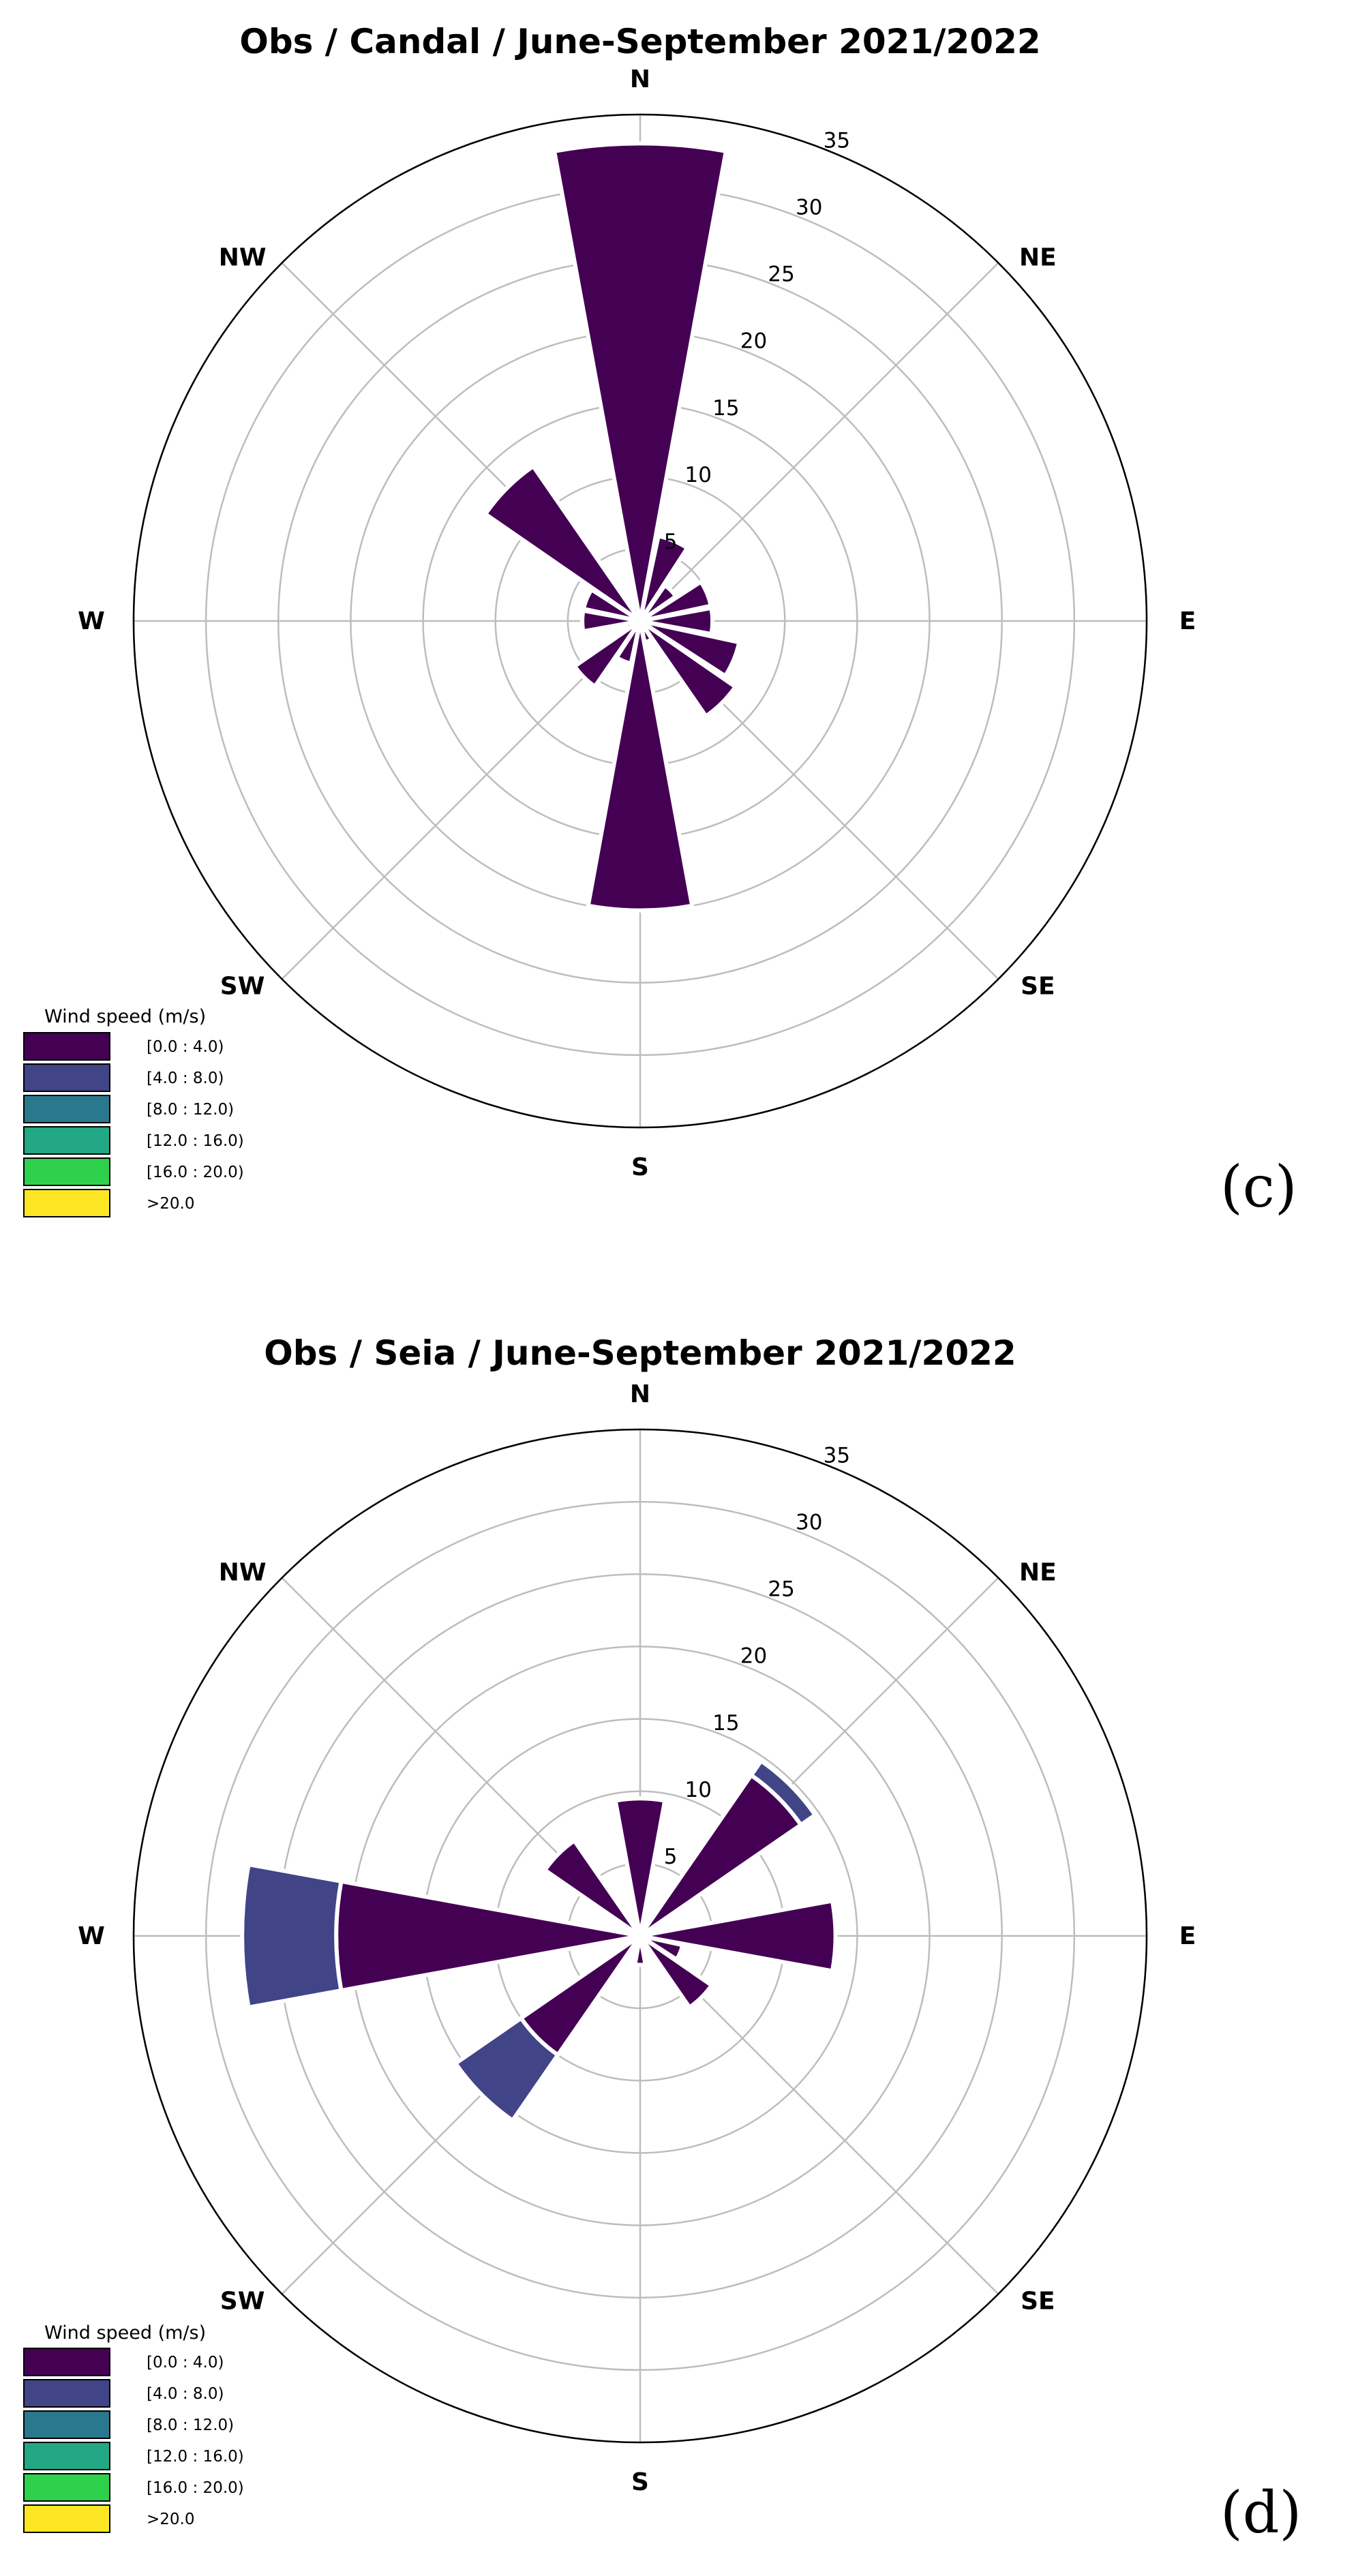 Image resolution: width=1358 pixels, height=2576 pixels. What do you see at coordinates (1258, 1187) in the screenshot?
I see `panel-label: (c)` at bounding box center [1258, 1187].